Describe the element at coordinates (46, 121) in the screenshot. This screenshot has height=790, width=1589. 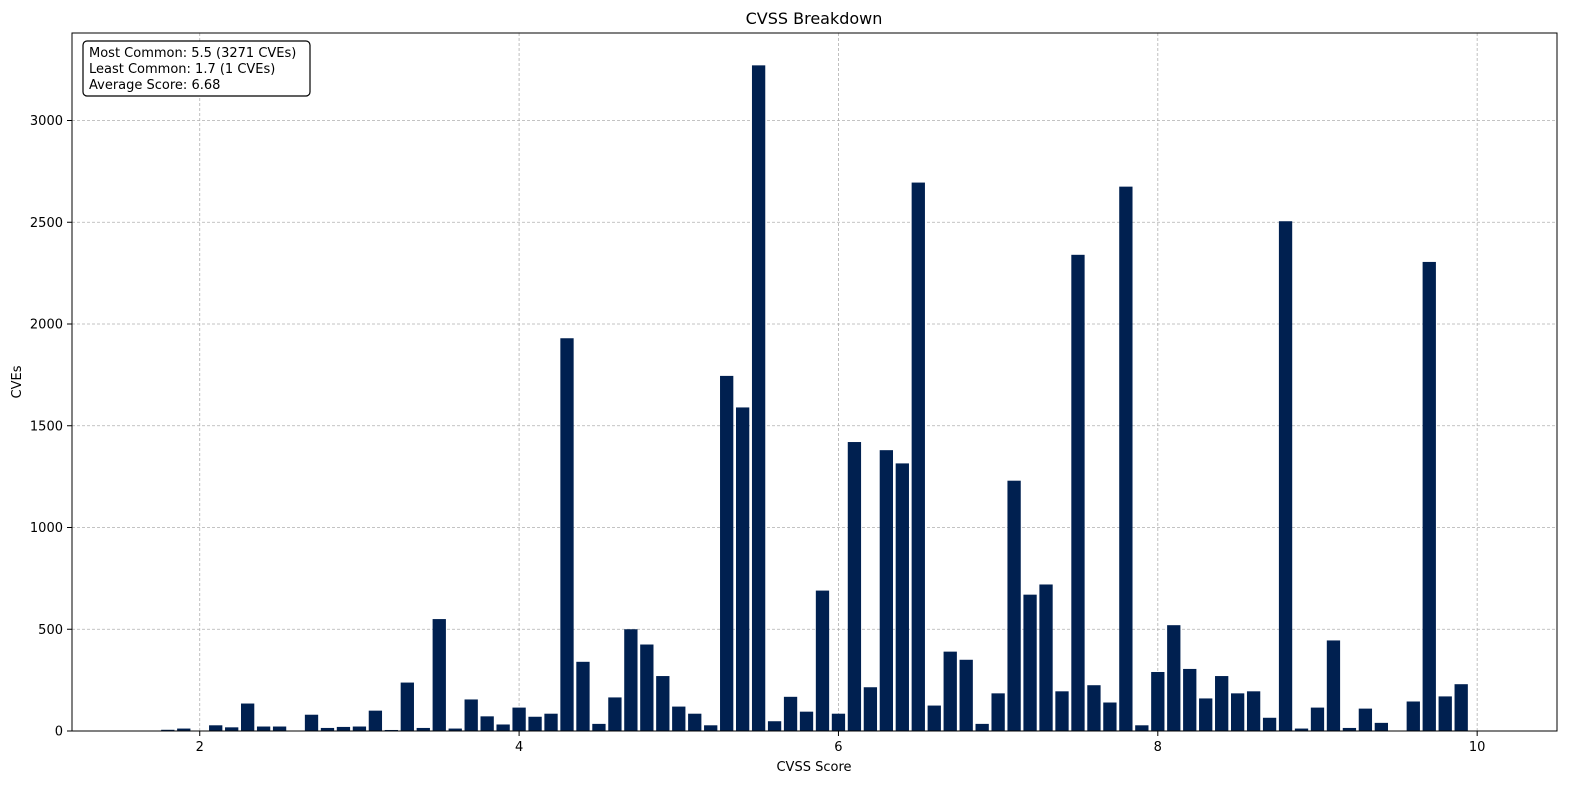
I see `y-tick-label: 3000` at that location.